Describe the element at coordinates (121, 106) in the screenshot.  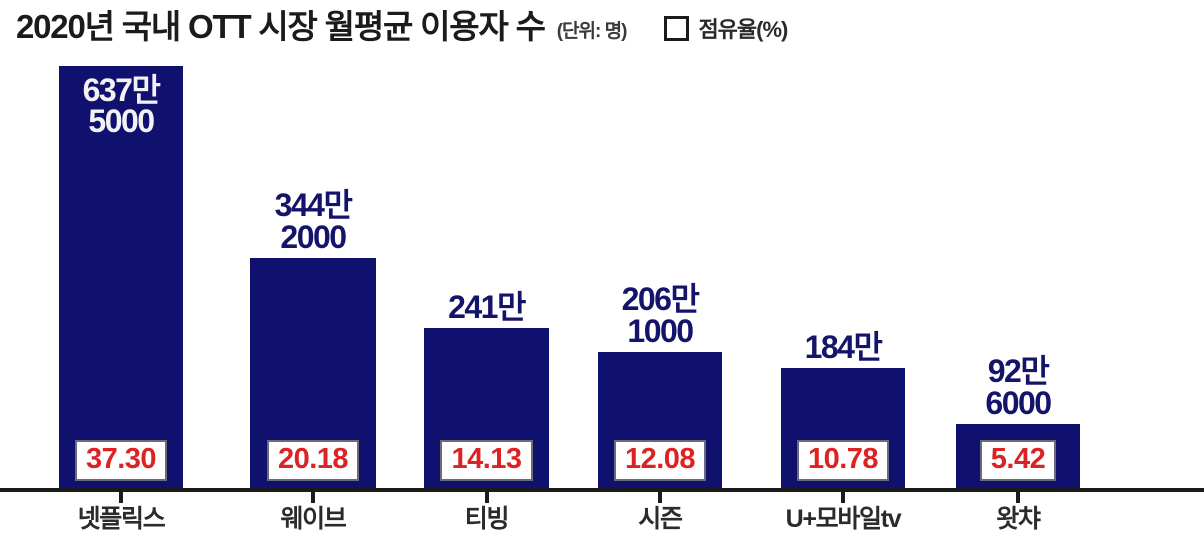
I see `bar-value-label: 637만 5000` at that location.